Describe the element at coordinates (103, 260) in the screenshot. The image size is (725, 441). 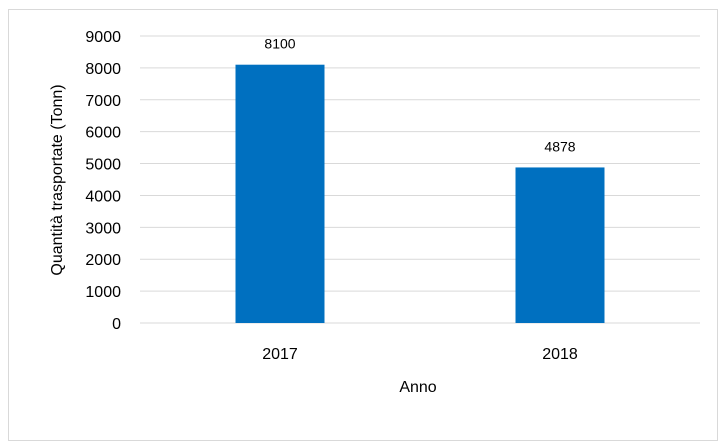
I see `y-tick-label: 2000` at that location.